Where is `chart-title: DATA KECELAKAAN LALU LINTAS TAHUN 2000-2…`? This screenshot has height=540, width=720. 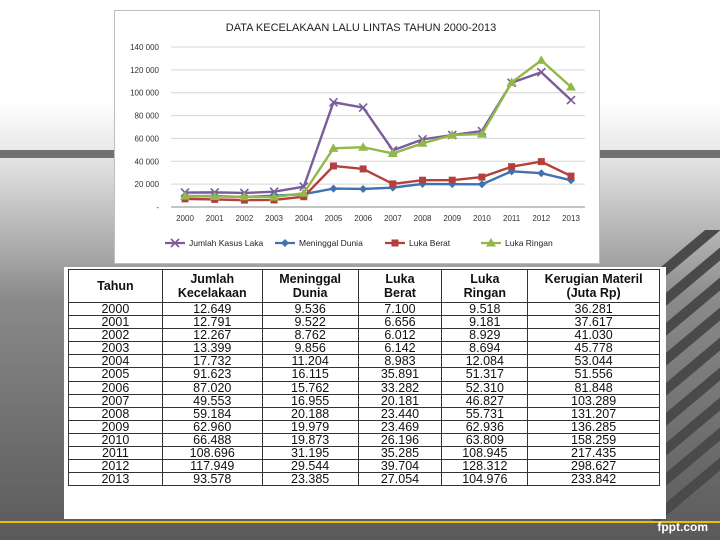
chart-title: DATA KECELAKAAN LALU LINTAS TAHUN 2000-2… is located at coordinates (361, 28).